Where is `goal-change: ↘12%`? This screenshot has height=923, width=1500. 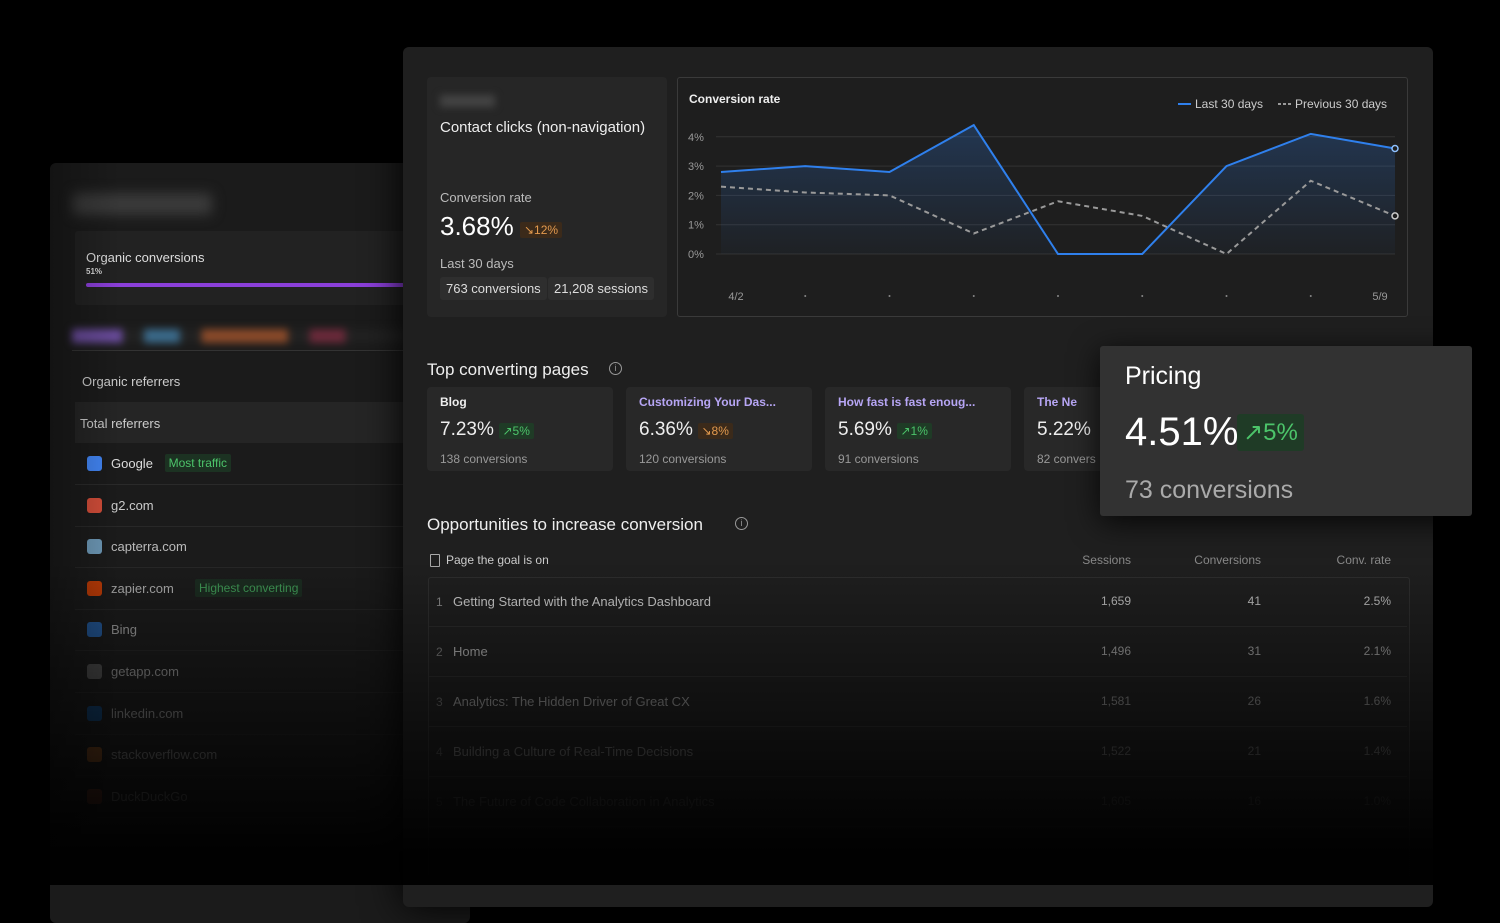 goal-change: ↘12% is located at coordinates (541, 230).